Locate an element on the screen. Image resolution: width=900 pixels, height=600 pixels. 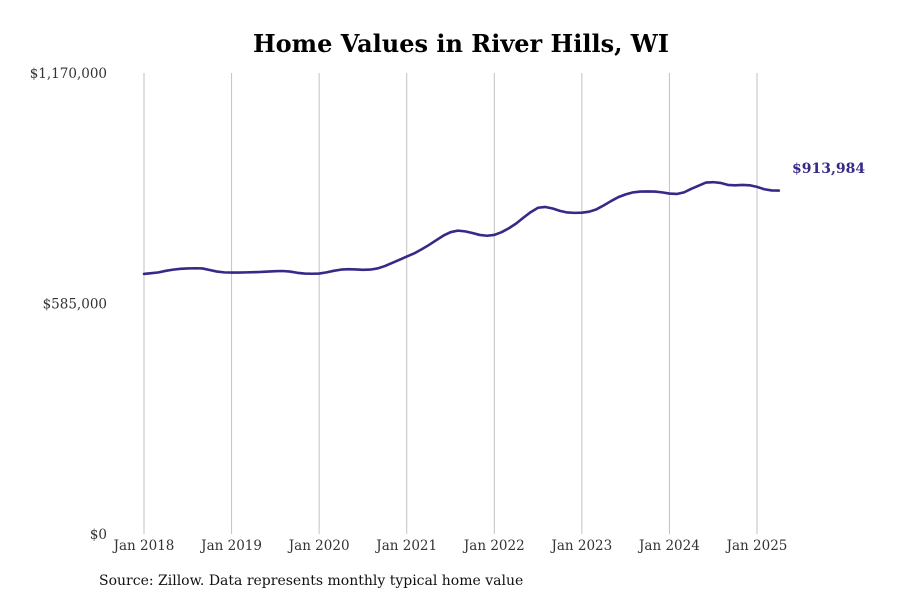
x-tick-label: Jan 2021 is located at coordinates (405, 546).